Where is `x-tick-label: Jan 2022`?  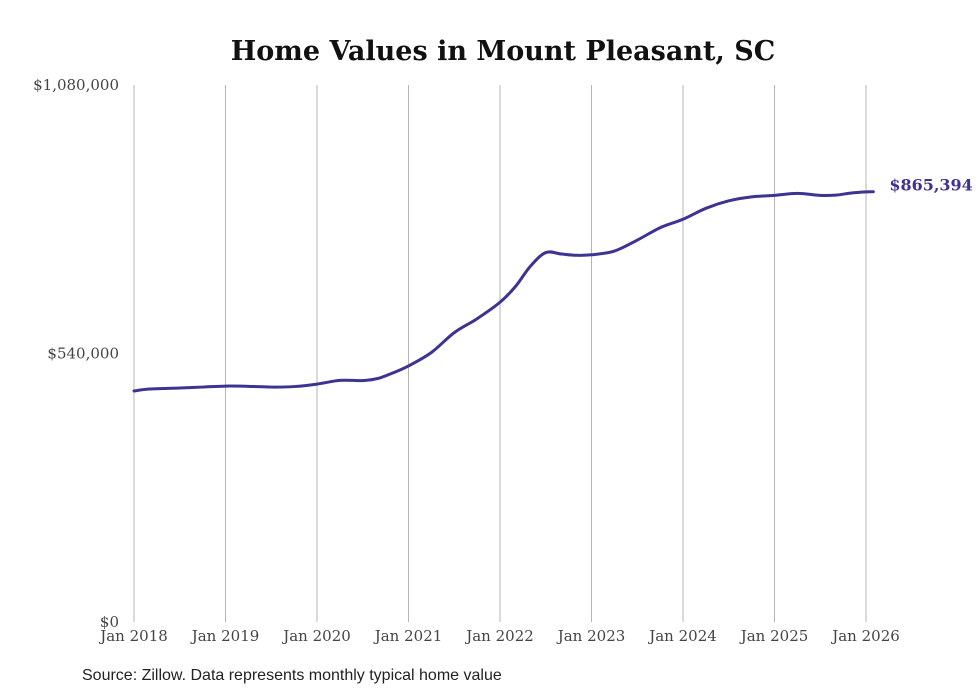 x-tick-label: Jan 2022 is located at coordinates (499, 636).